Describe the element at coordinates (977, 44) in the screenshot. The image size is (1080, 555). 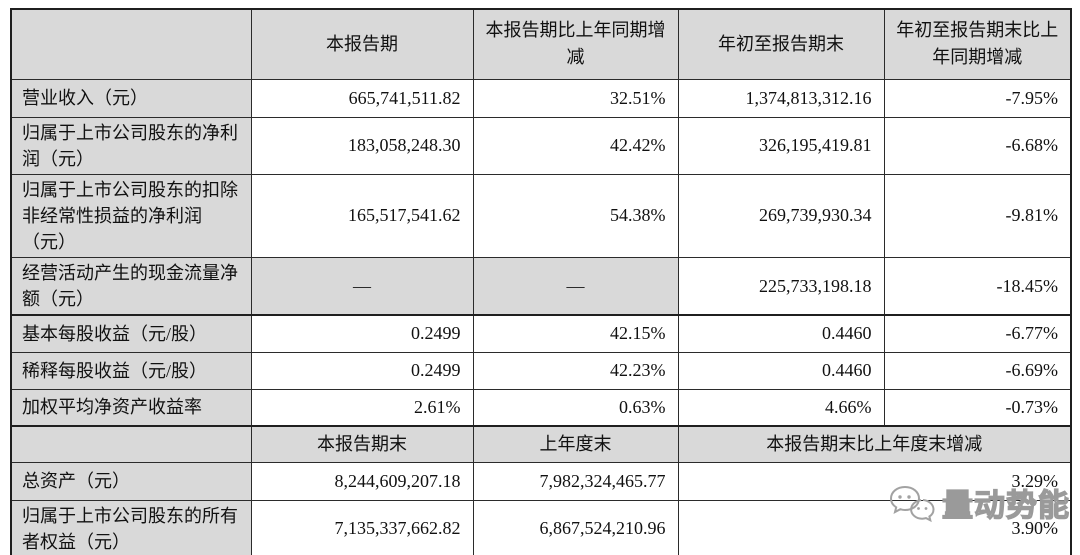
I see `header-ytd-yoy-change: 年初至报告期末比上年同期增减` at that location.